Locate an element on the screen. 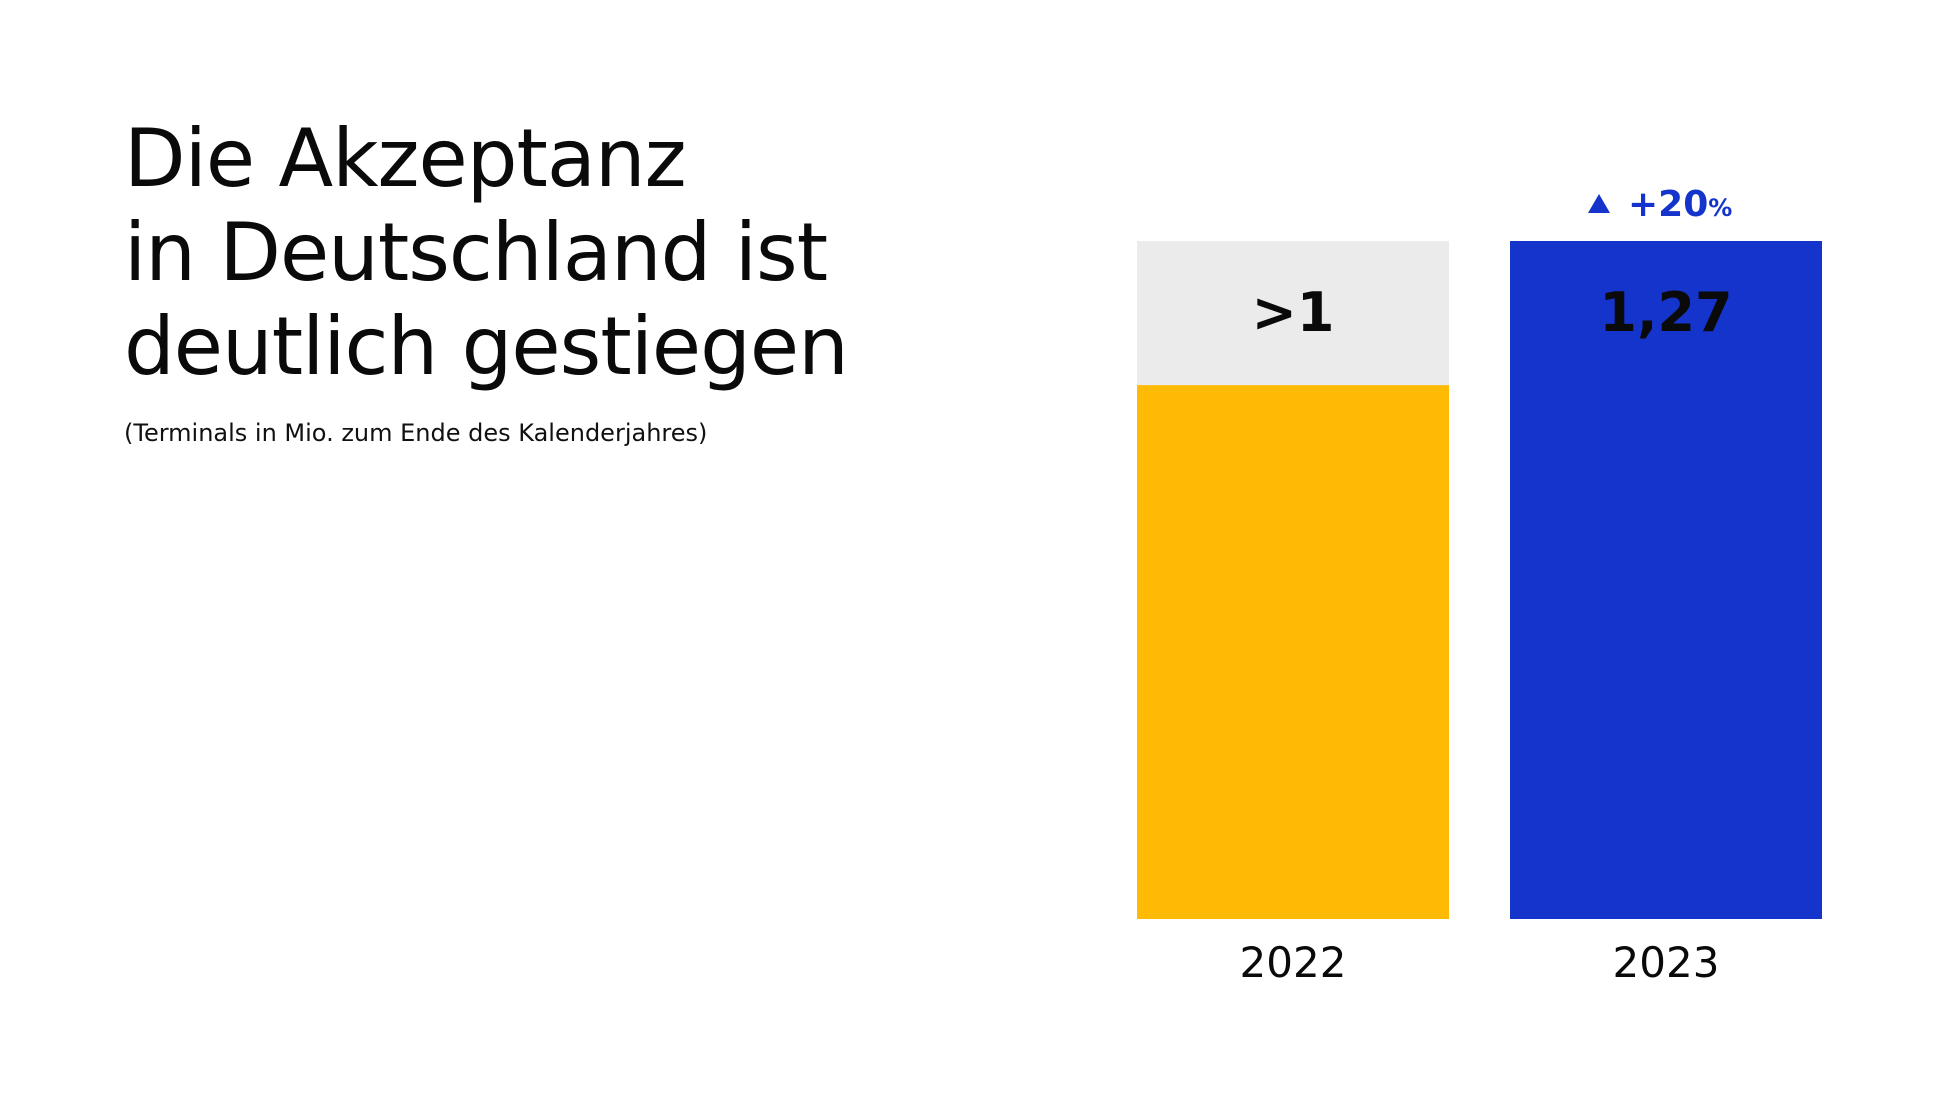 This screenshot has width=1937, height=1097. data-label-2023: 1,27 is located at coordinates (1665, 312).